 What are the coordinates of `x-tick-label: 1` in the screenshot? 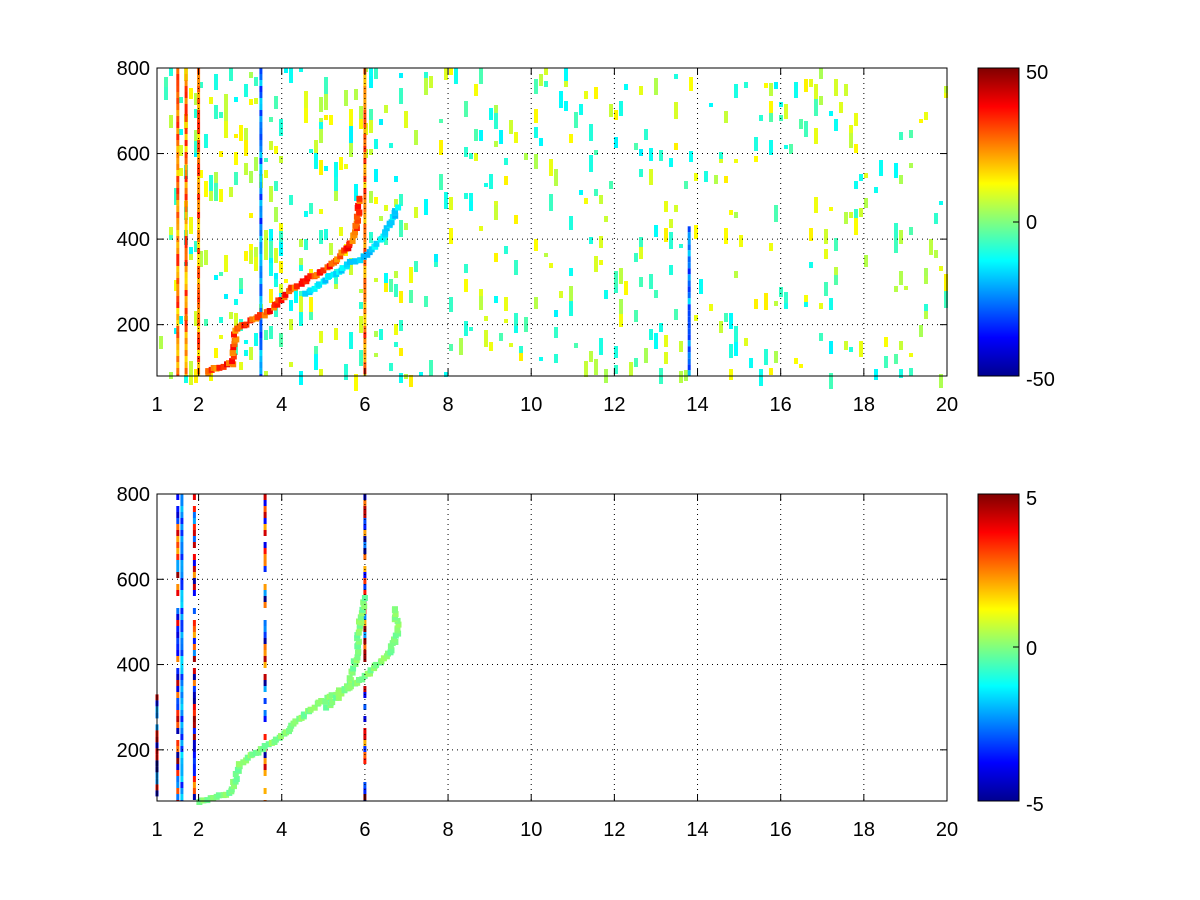 It's located at (156, 405).